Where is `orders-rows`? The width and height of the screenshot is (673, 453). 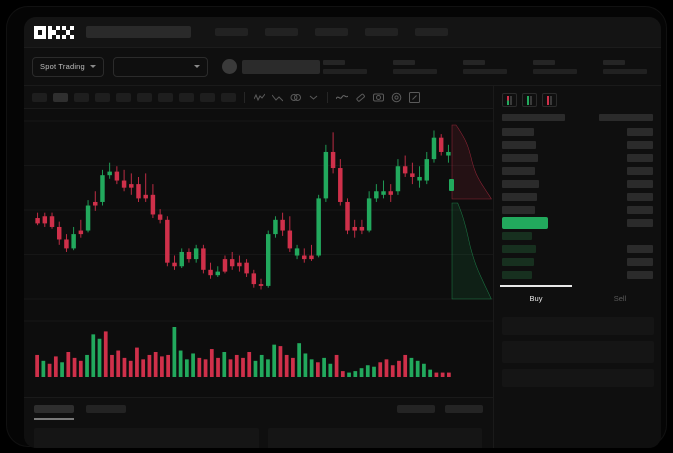 orders-rows is located at coordinates (258, 437).